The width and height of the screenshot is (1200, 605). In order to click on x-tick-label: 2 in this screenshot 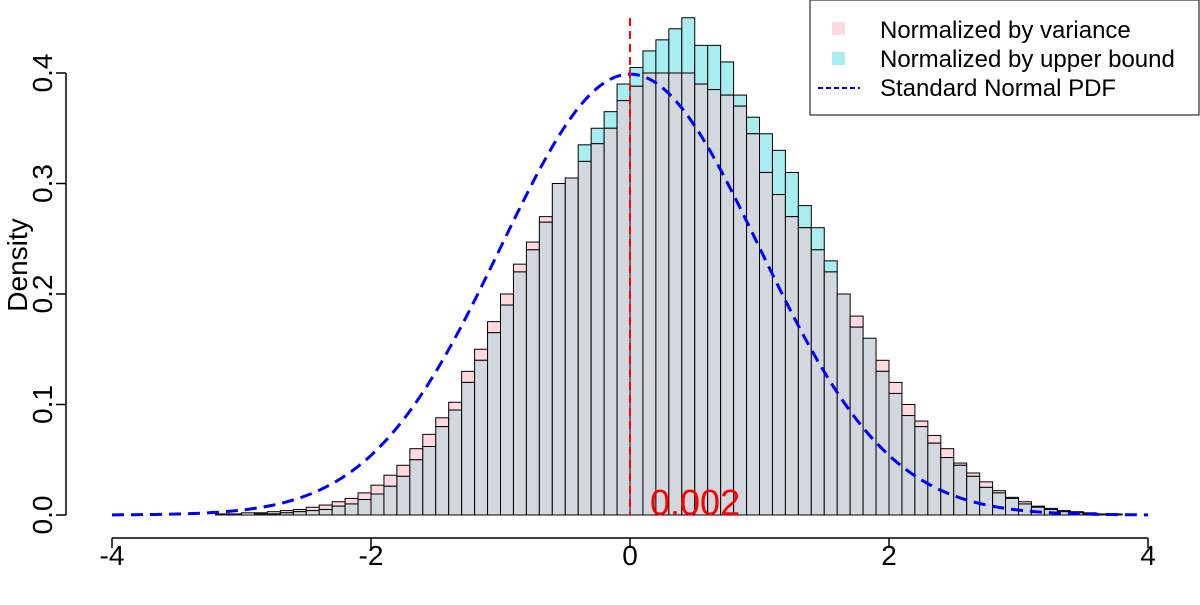, I will do `click(889, 555)`.